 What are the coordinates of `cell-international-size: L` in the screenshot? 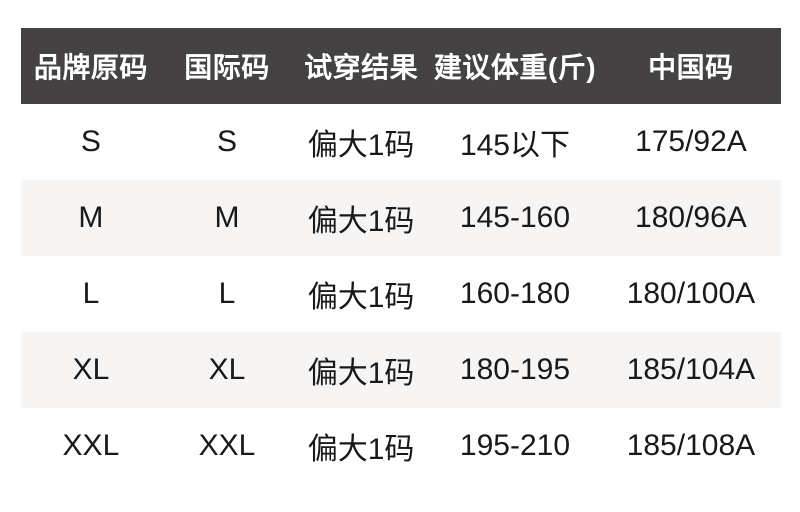 It's located at (227, 294).